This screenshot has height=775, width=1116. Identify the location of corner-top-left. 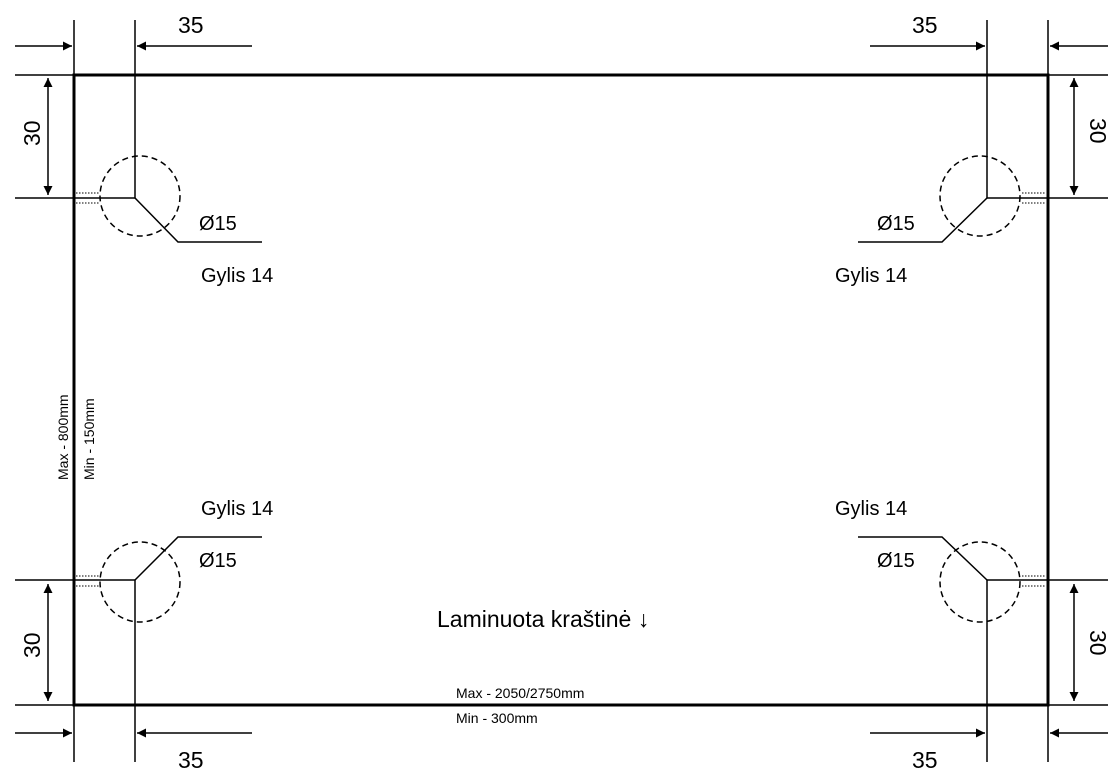
(138, 131).